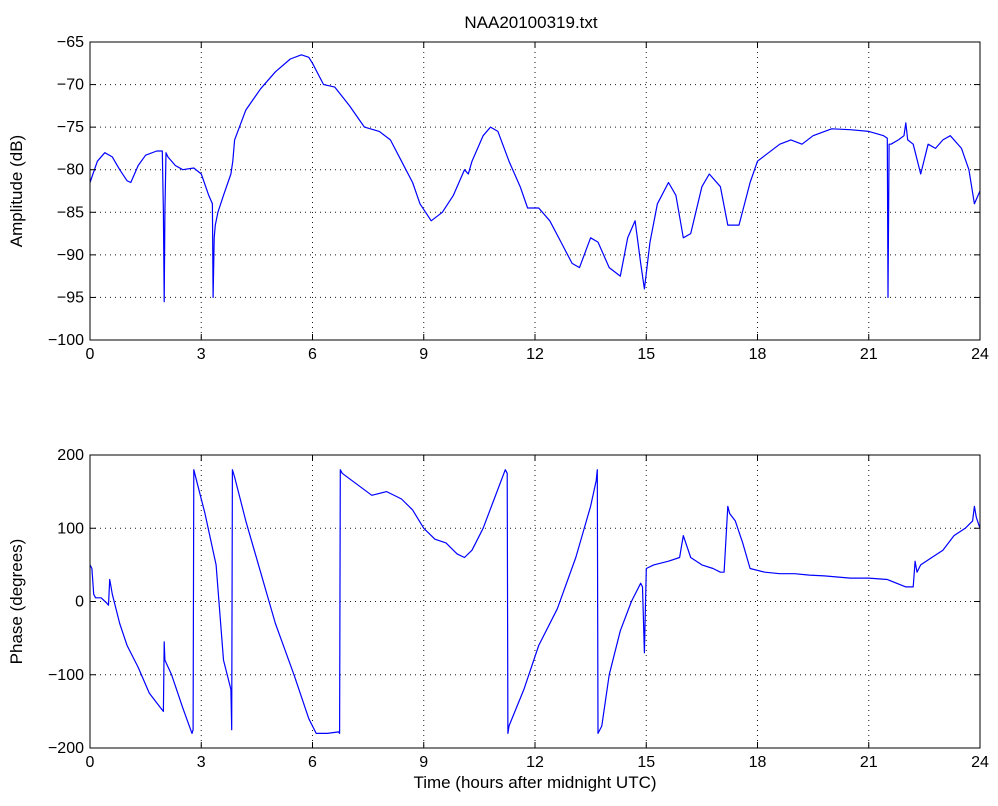 Image resolution: width=998 pixels, height=806 pixels. Describe the element at coordinates (70, 42) in the screenshot. I see `amplitude-y-tick-label: −65` at that location.